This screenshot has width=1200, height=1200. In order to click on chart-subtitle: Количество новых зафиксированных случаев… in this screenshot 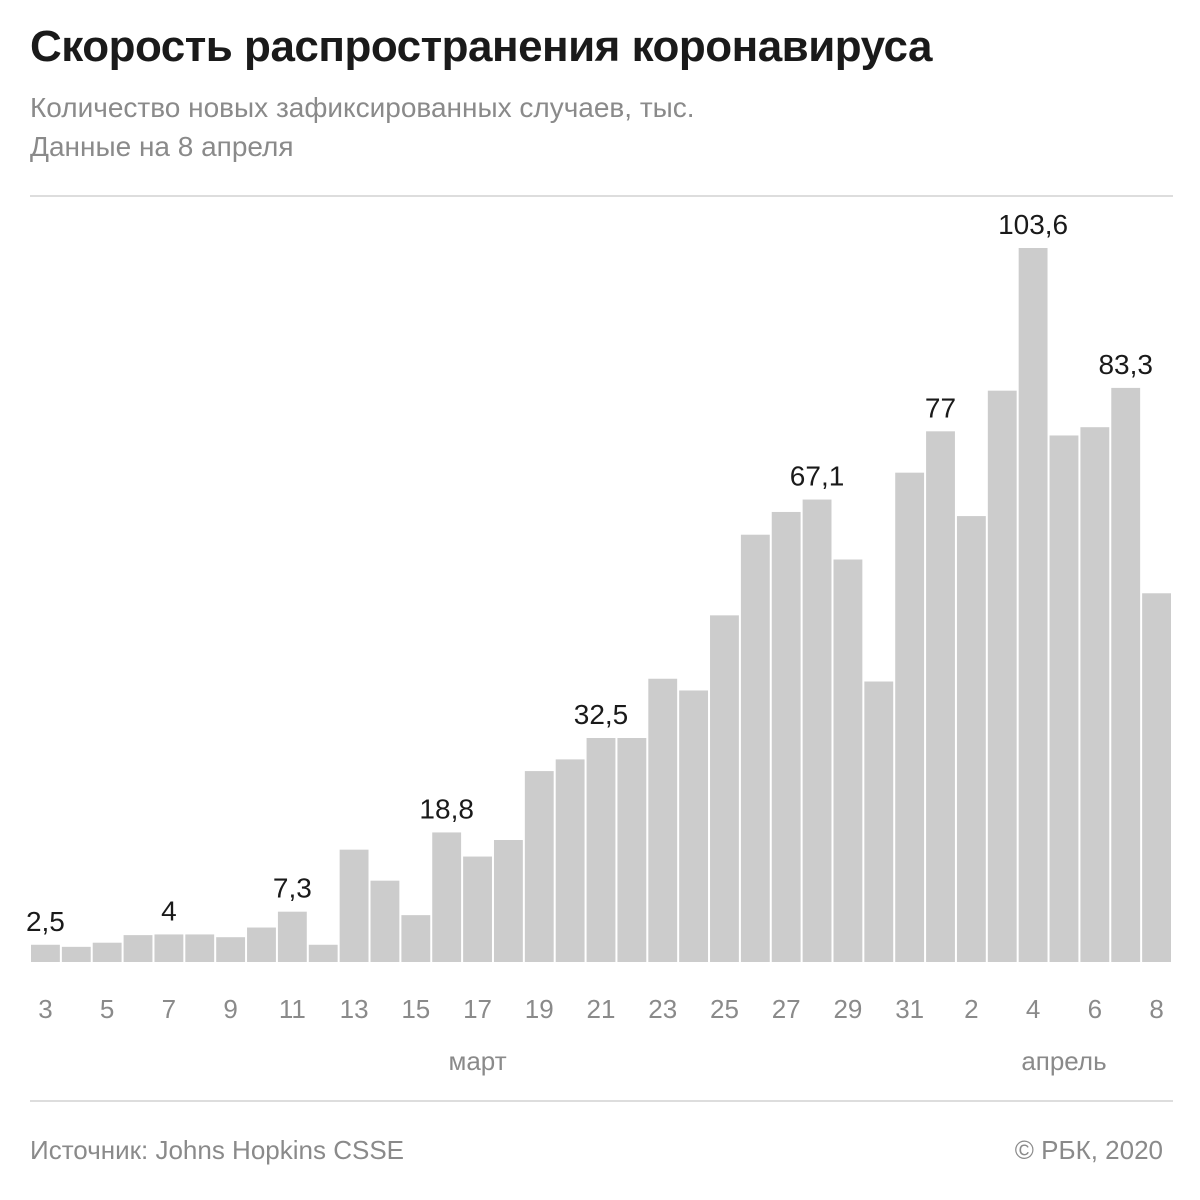, I will do `click(362, 107)`.